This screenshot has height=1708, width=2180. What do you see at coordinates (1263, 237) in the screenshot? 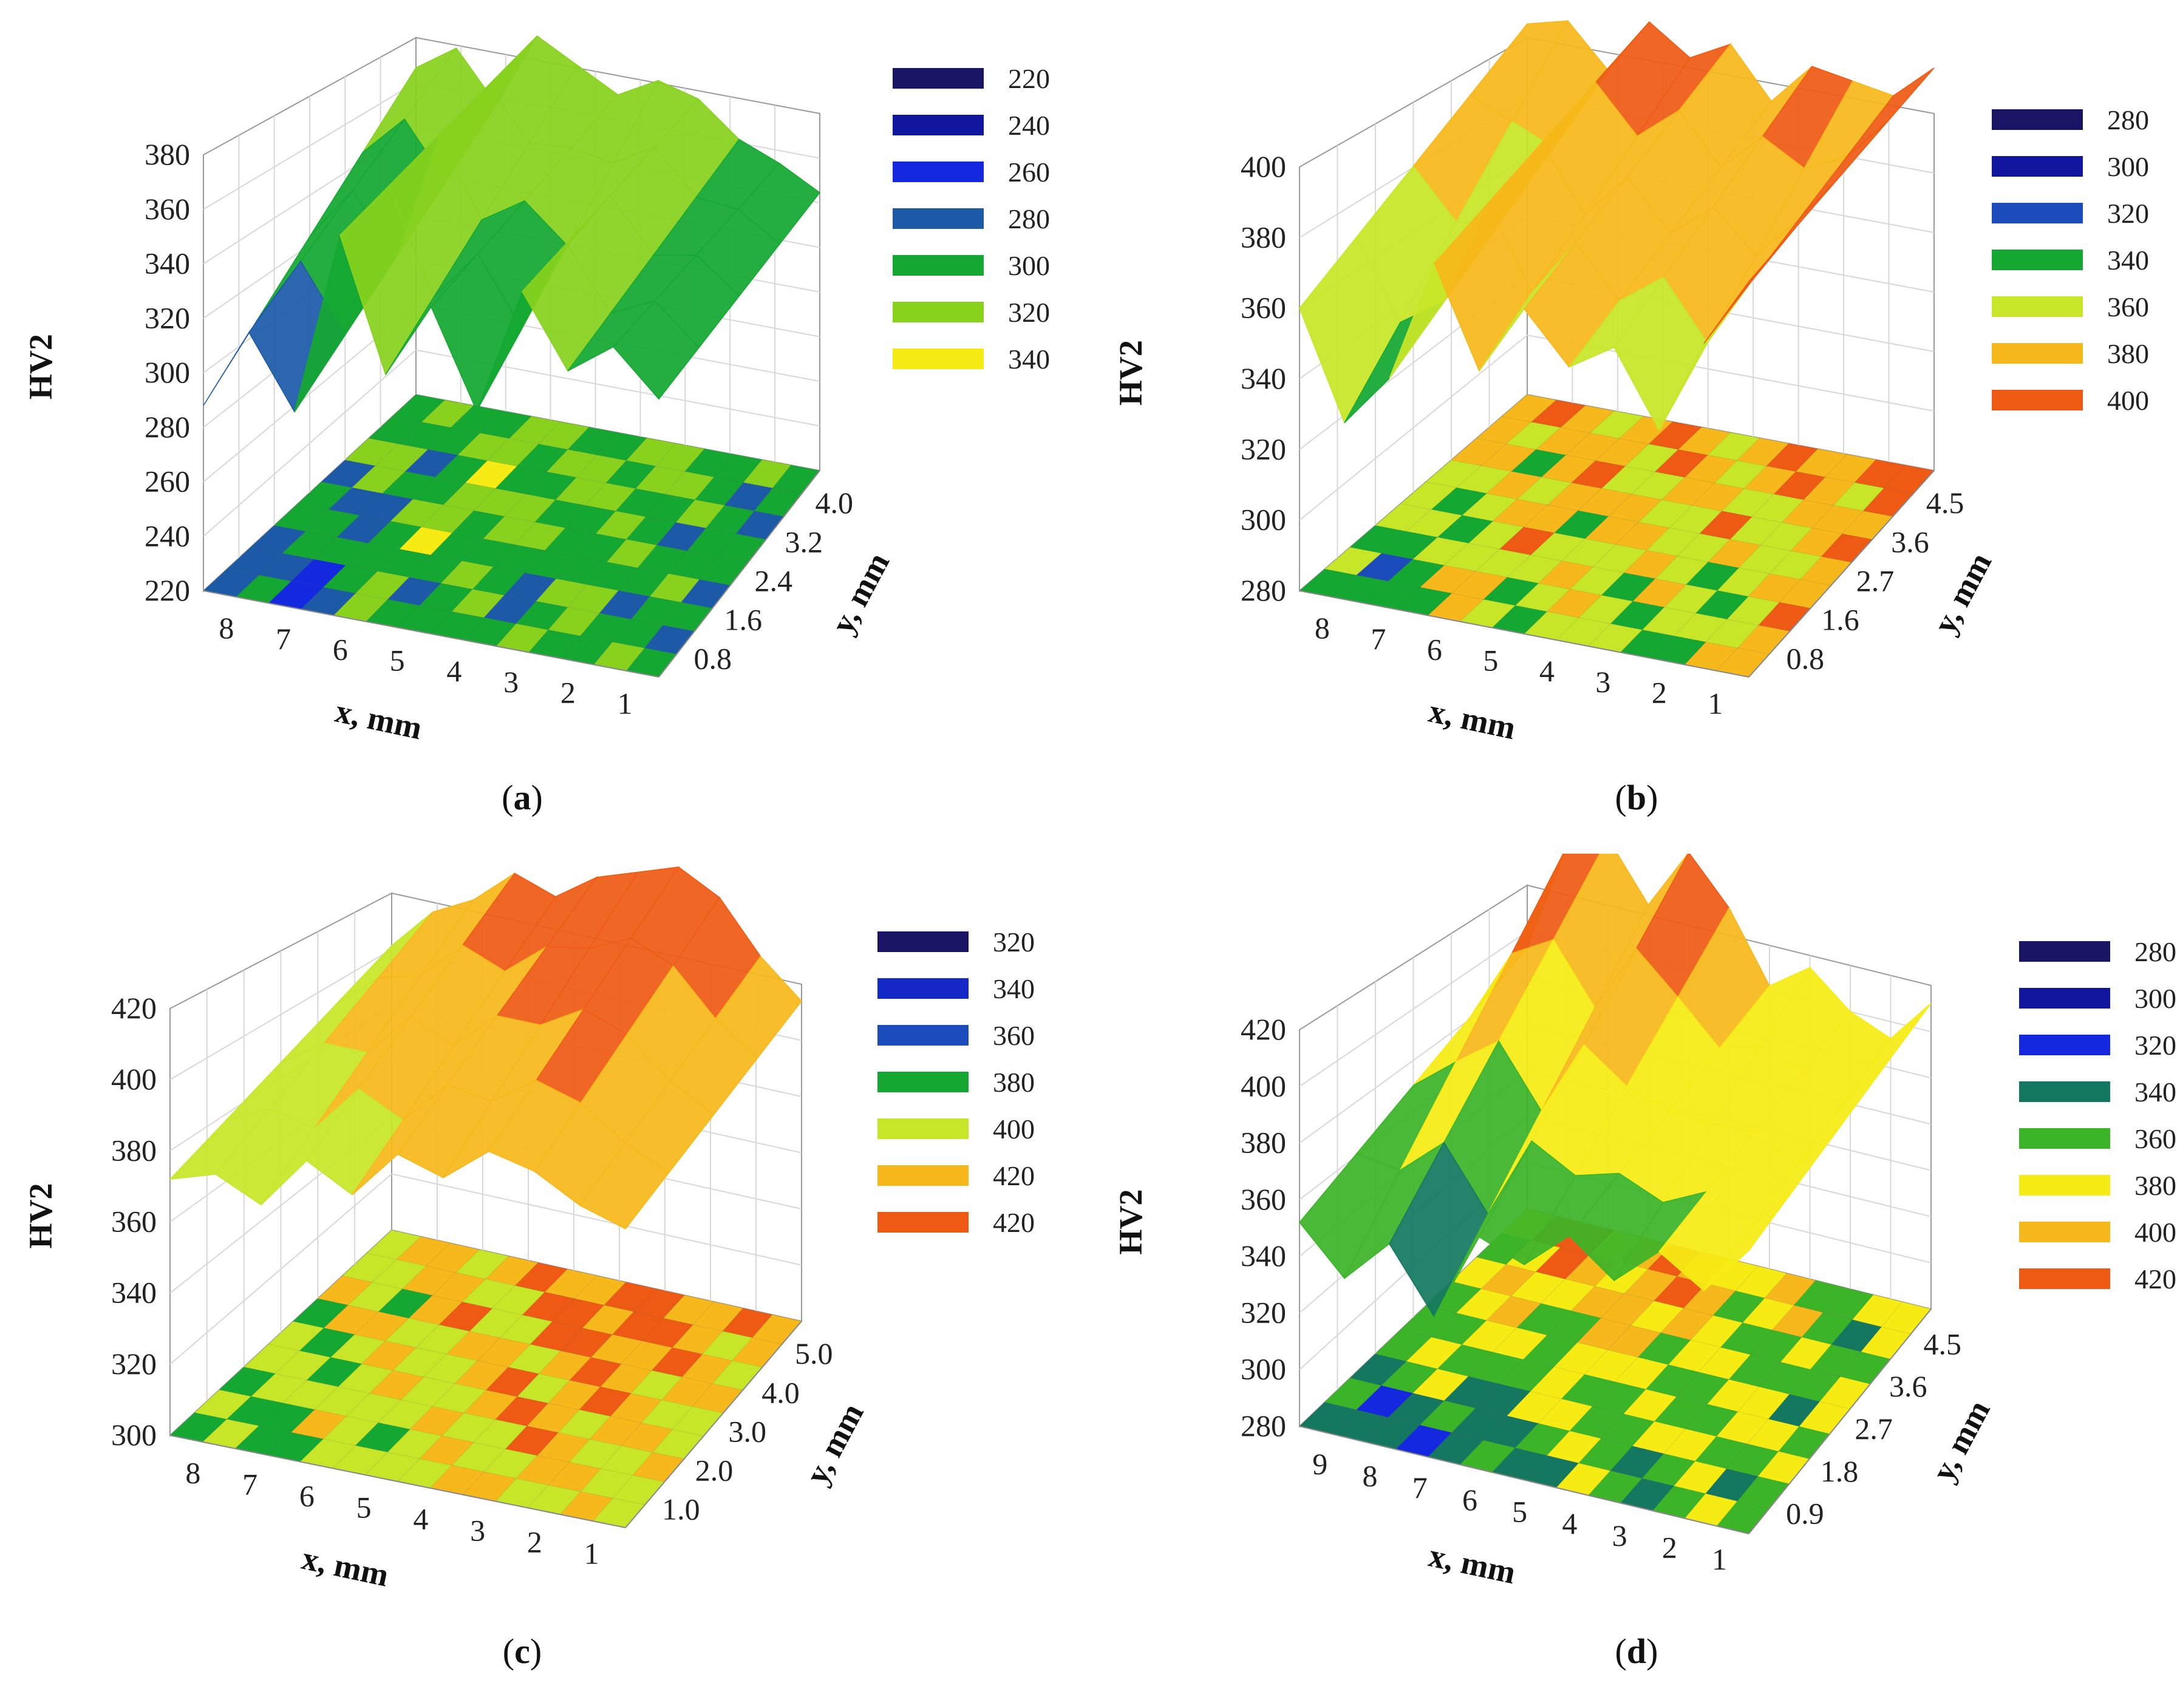
I see `z-tick-label: 380` at bounding box center [1263, 237].